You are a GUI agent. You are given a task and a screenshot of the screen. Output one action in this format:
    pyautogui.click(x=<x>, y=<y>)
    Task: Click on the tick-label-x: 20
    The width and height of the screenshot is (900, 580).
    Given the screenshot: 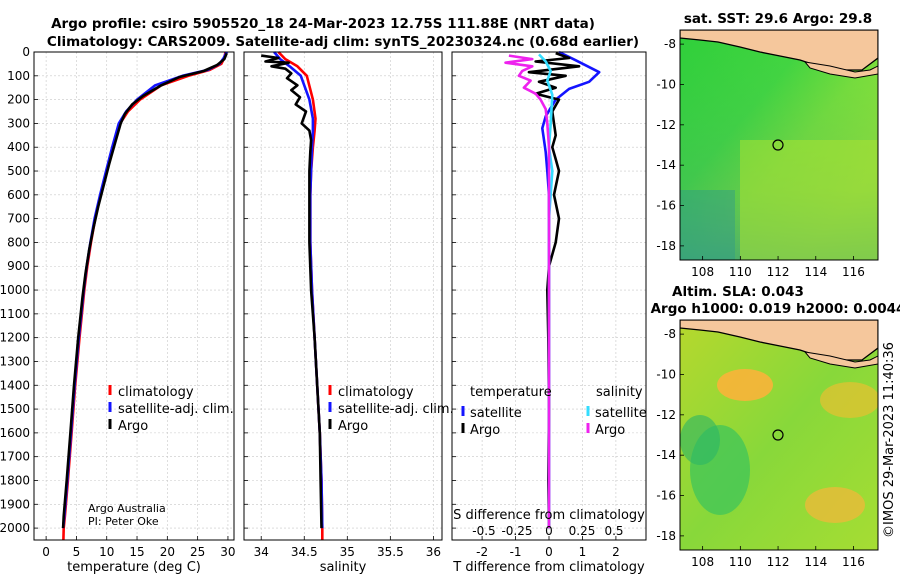 What is the action you would take?
    pyautogui.click(x=167, y=552)
    